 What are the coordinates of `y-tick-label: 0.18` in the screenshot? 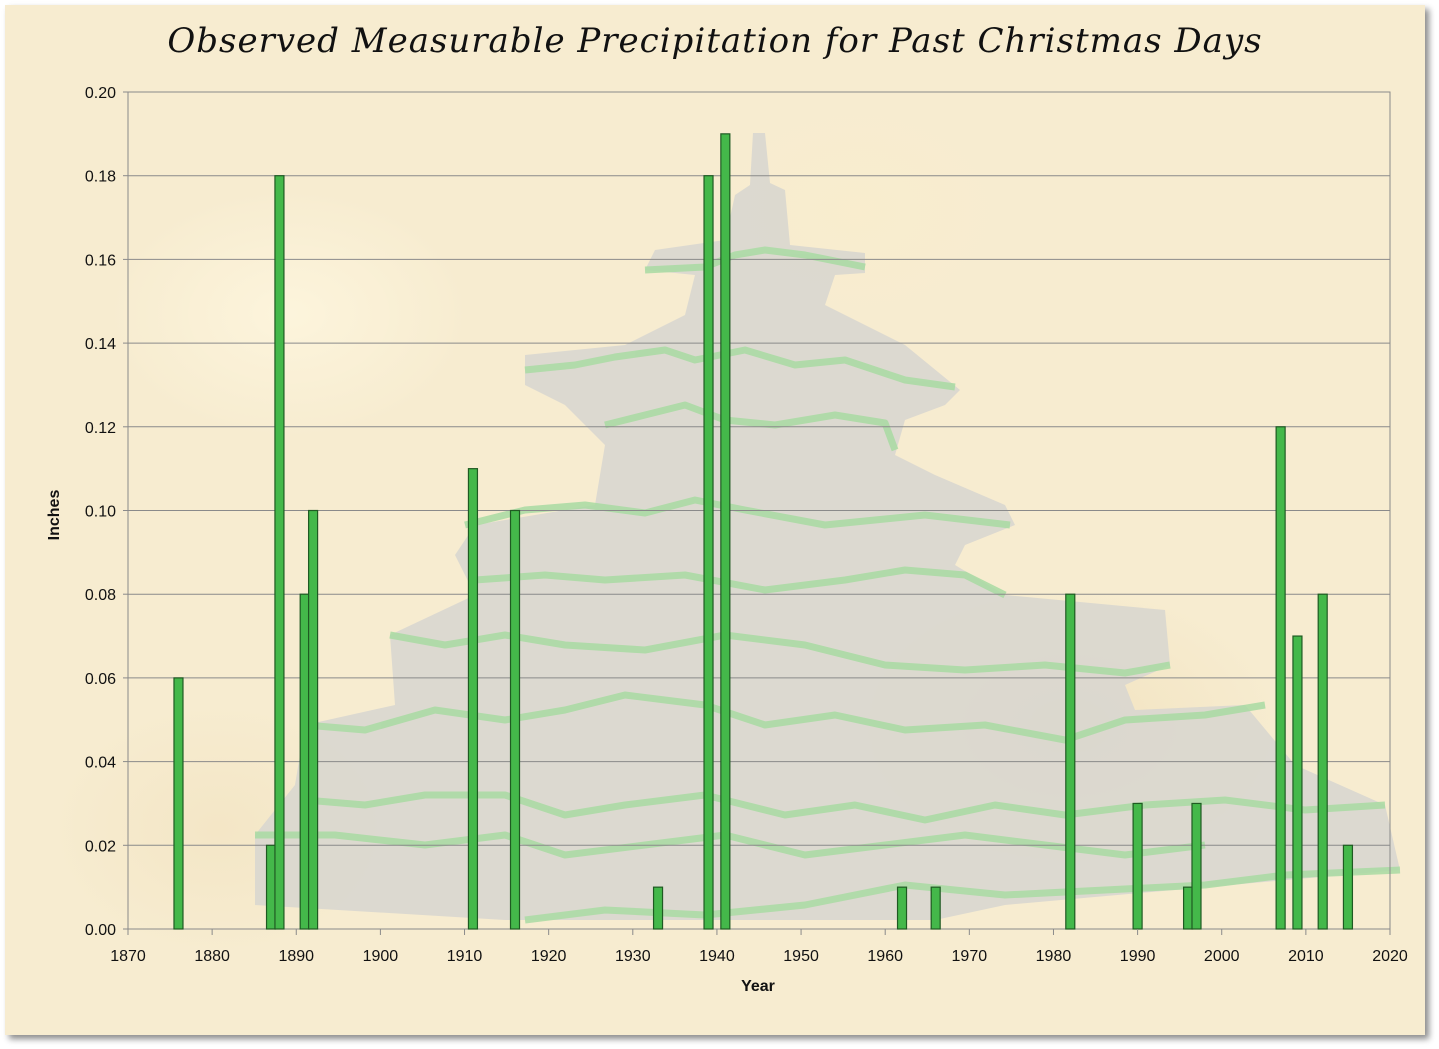 It's located at (100, 177).